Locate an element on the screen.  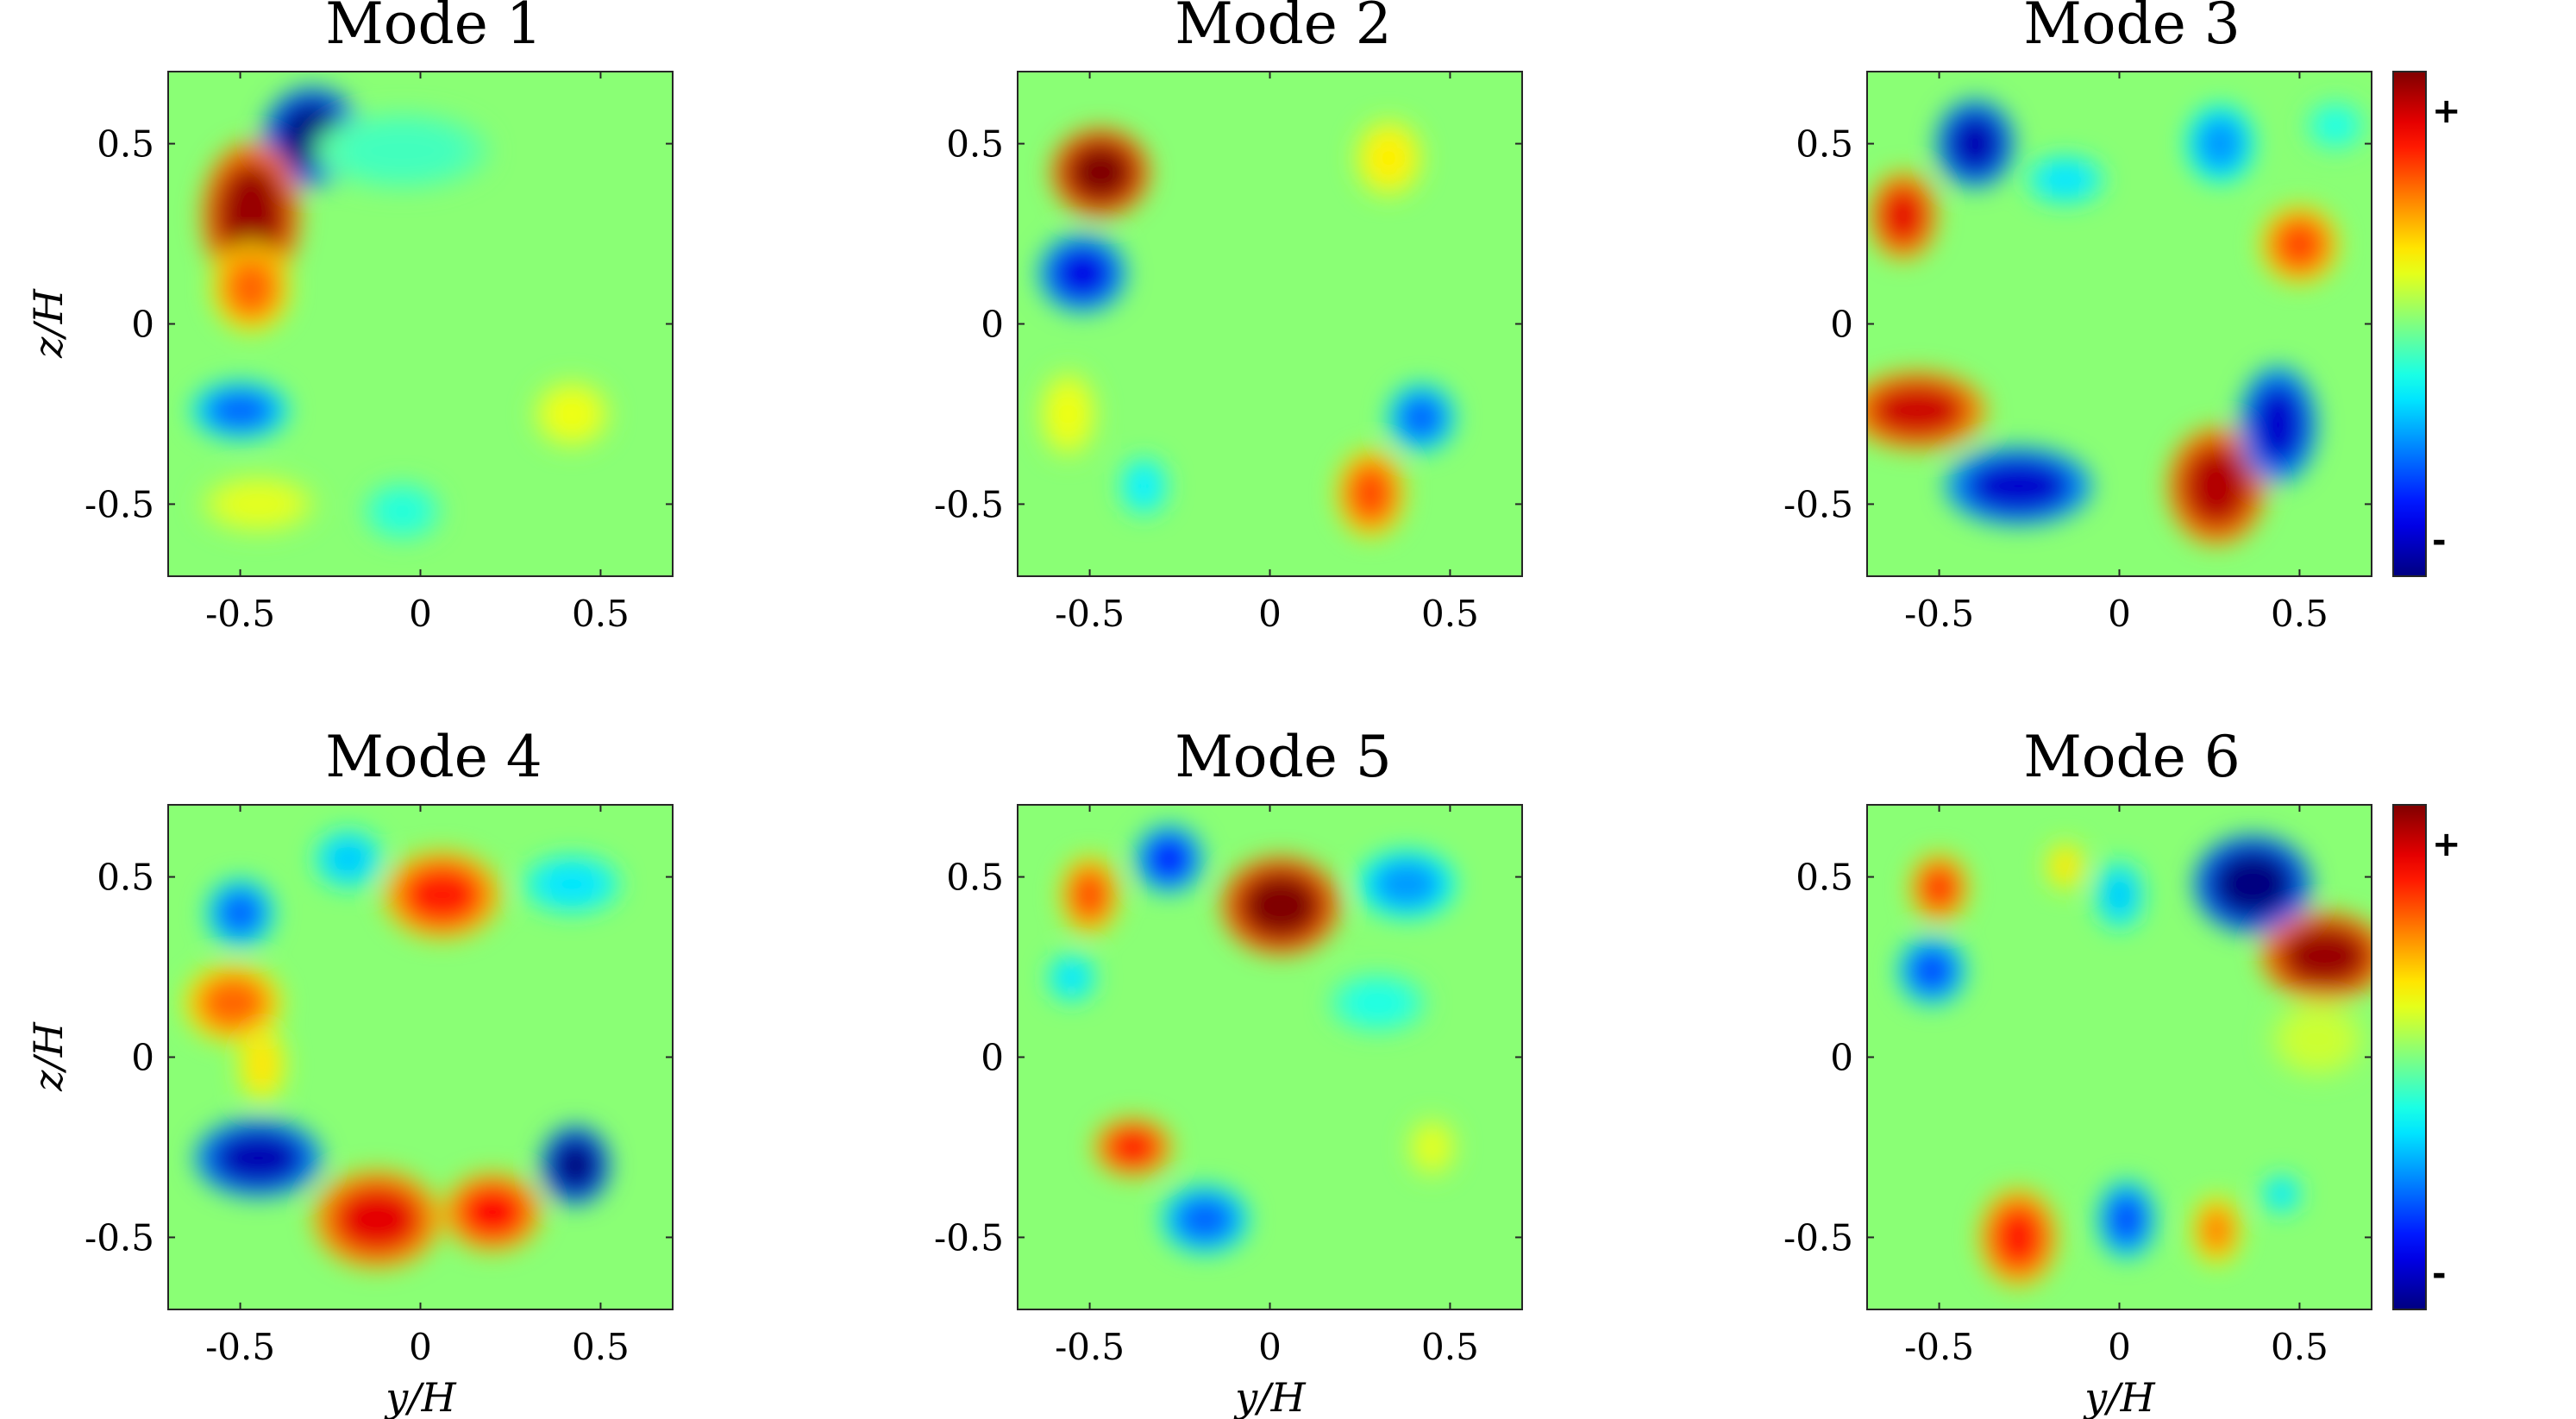
panel-title: Mode 6 is located at coordinates (2132, 757).